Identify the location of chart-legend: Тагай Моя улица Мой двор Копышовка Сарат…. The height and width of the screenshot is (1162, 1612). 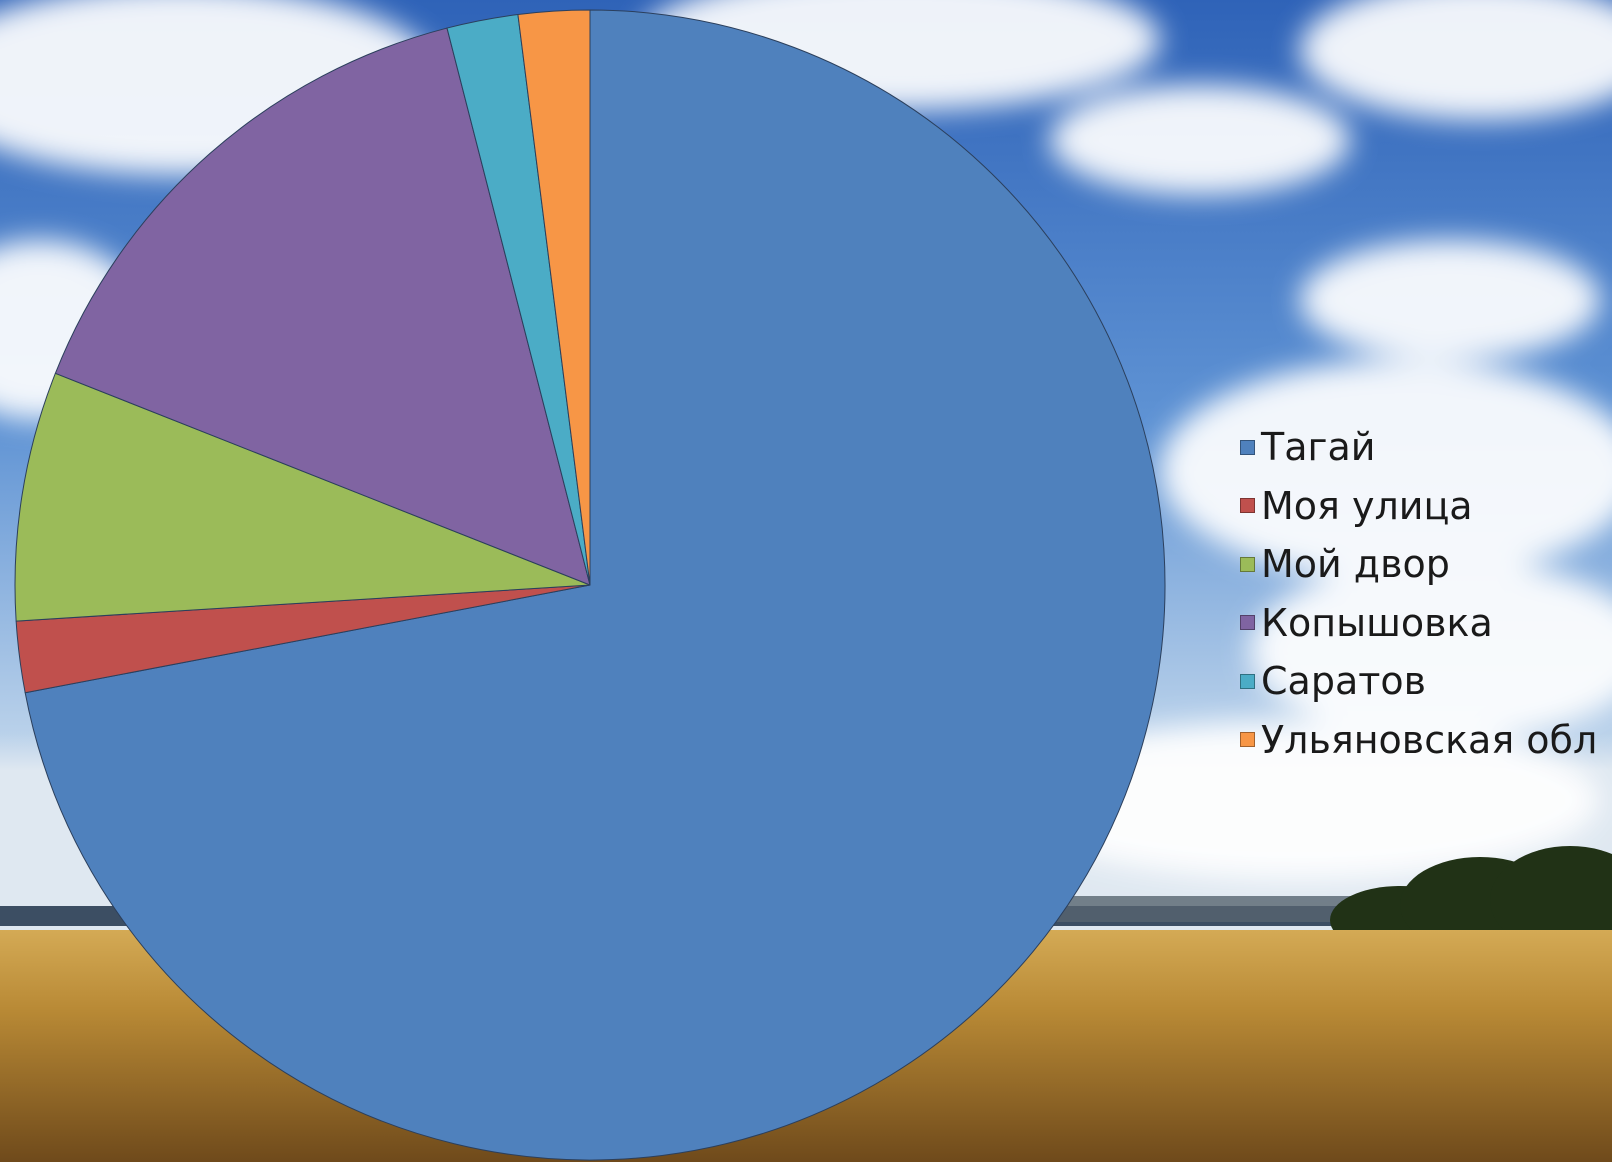
(1418, 593).